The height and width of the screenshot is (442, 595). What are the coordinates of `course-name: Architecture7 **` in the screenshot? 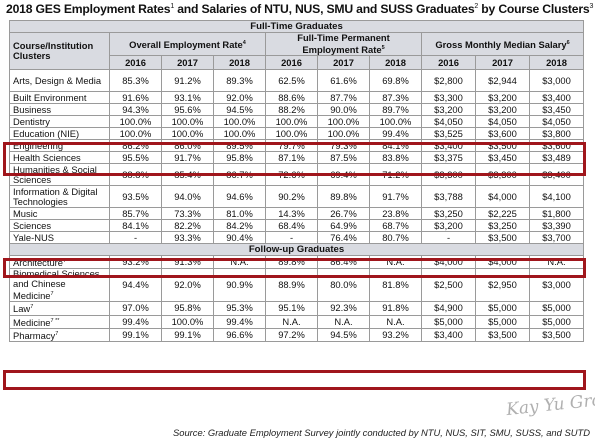 It's located at (59, 262).